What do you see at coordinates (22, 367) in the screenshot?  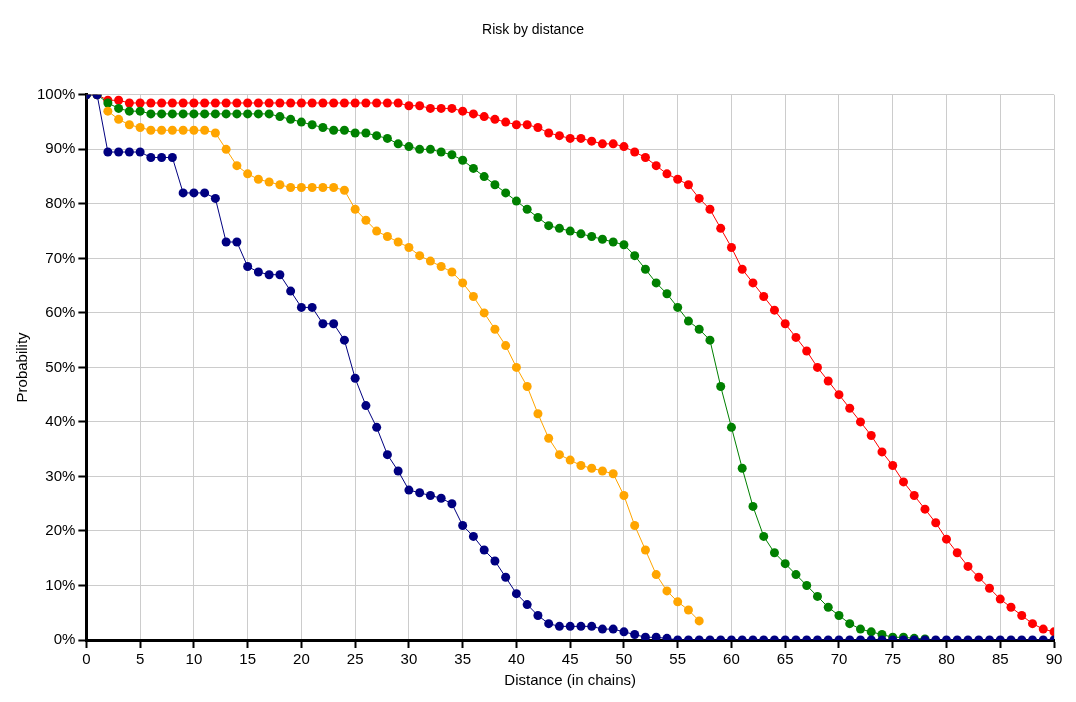 I see `y-axis-title: Probability` at bounding box center [22, 367].